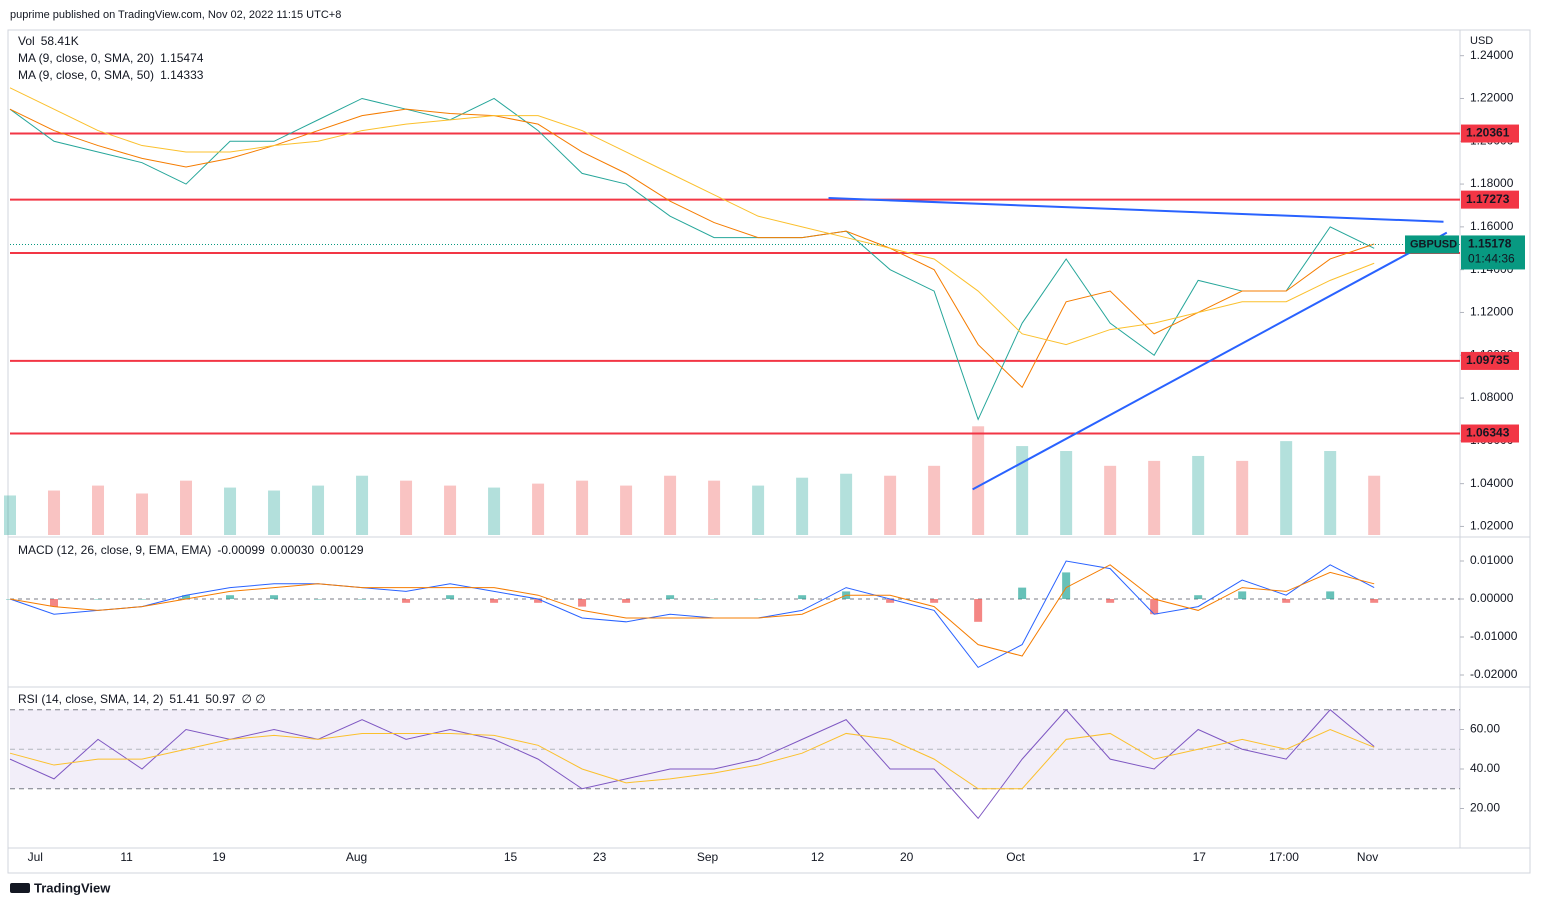  I want to click on legend-text: MACD (12, 26, close, 9, EMA, EMA), so click(114, 550).